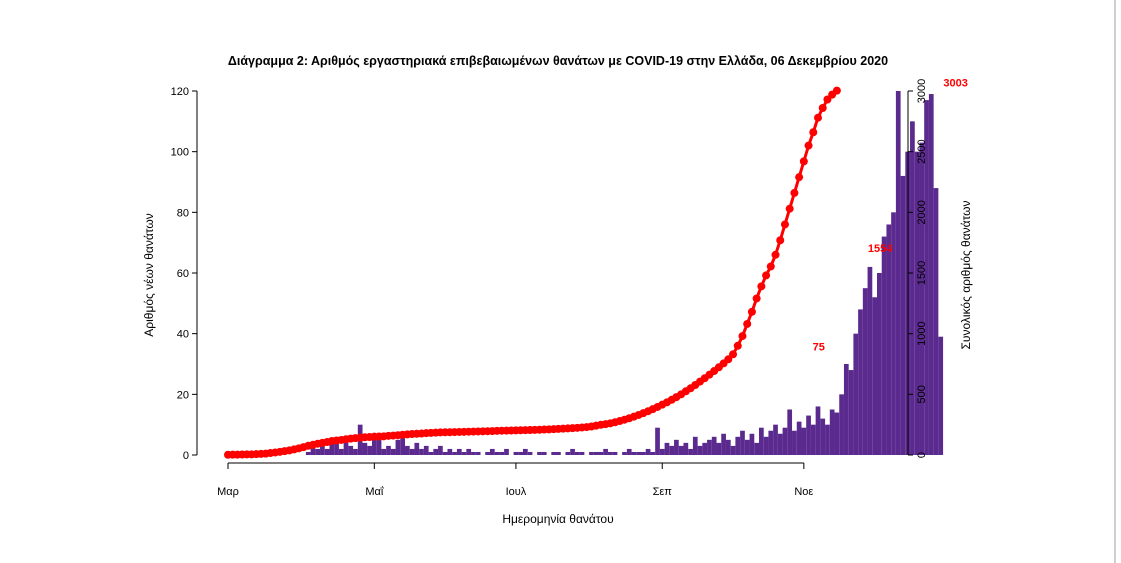  What do you see at coordinates (1115, 281) in the screenshot?
I see `page-edge-rule` at bounding box center [1115, 281].